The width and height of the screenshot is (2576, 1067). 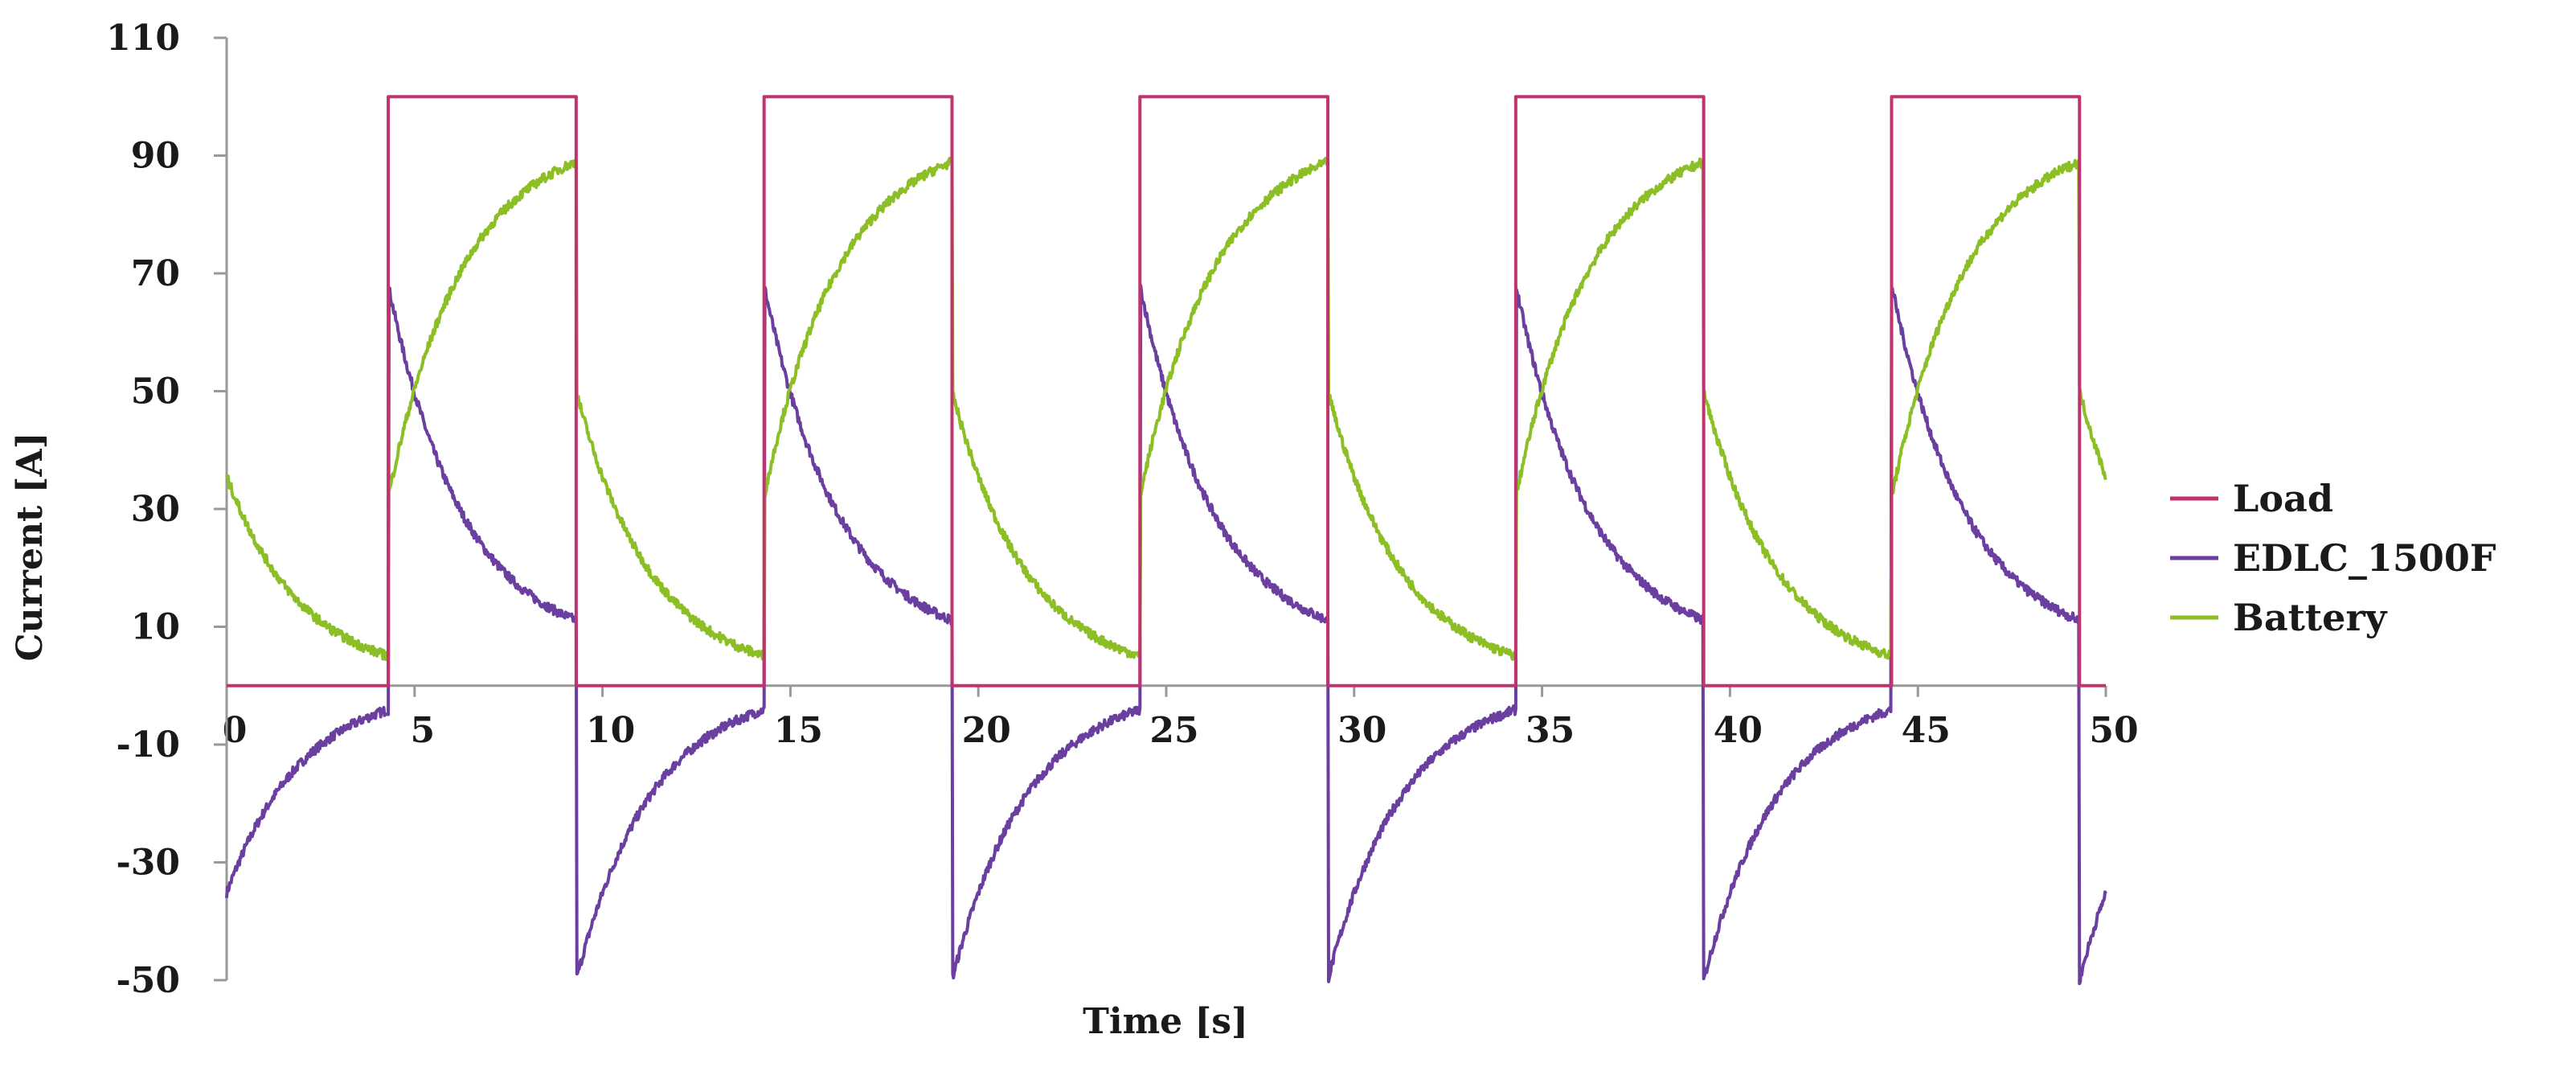 I want to click on legend: Load EDLC_1500F Battery, so click(x=2333, y=558).